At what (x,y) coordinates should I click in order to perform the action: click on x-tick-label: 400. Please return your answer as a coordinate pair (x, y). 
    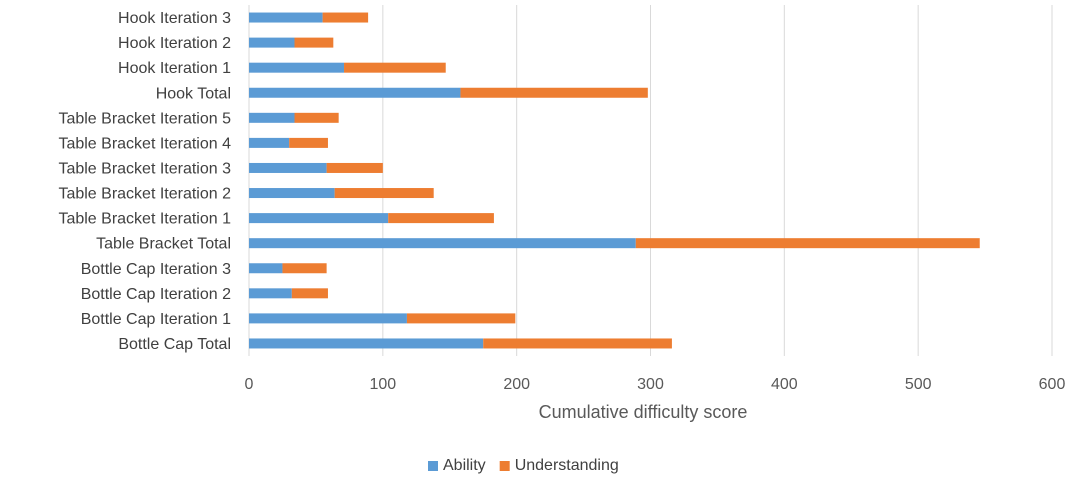
    Looking at the image, I should click on (784, 384).